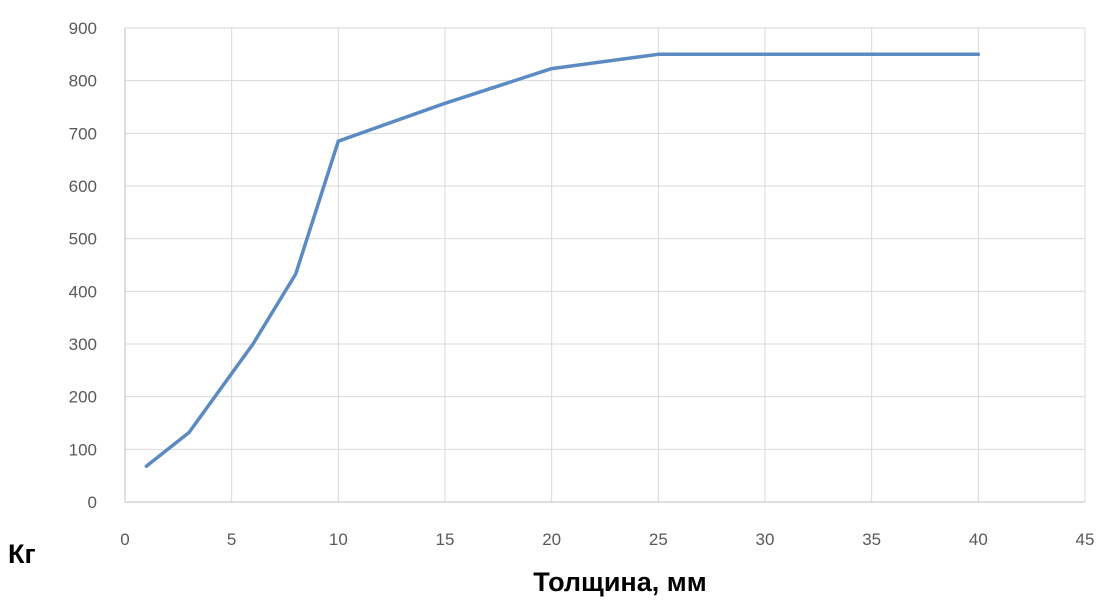 The height and width of the screenshot is (601, 1102). I want to click on y-tick-label: 600, so click(83, 186).